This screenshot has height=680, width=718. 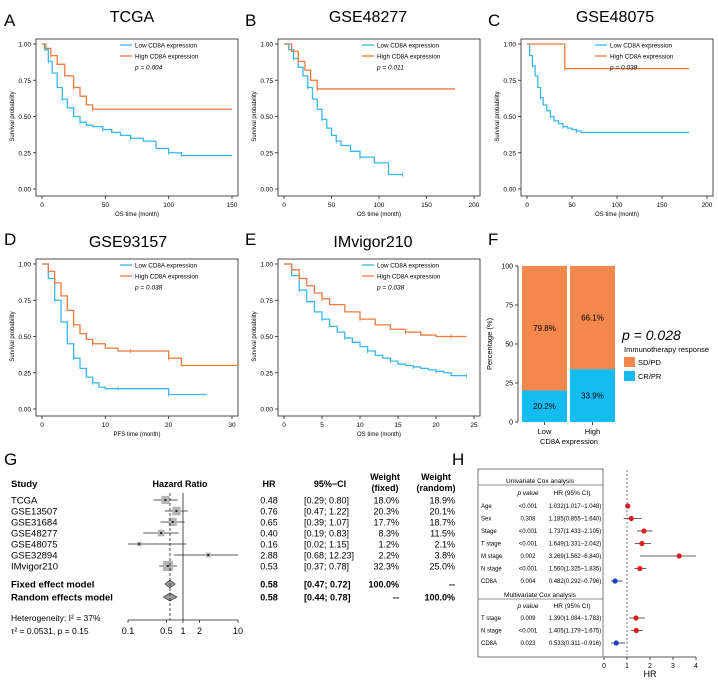 I want to click on study-name: IMvigor210, so click(x=34, y=567).